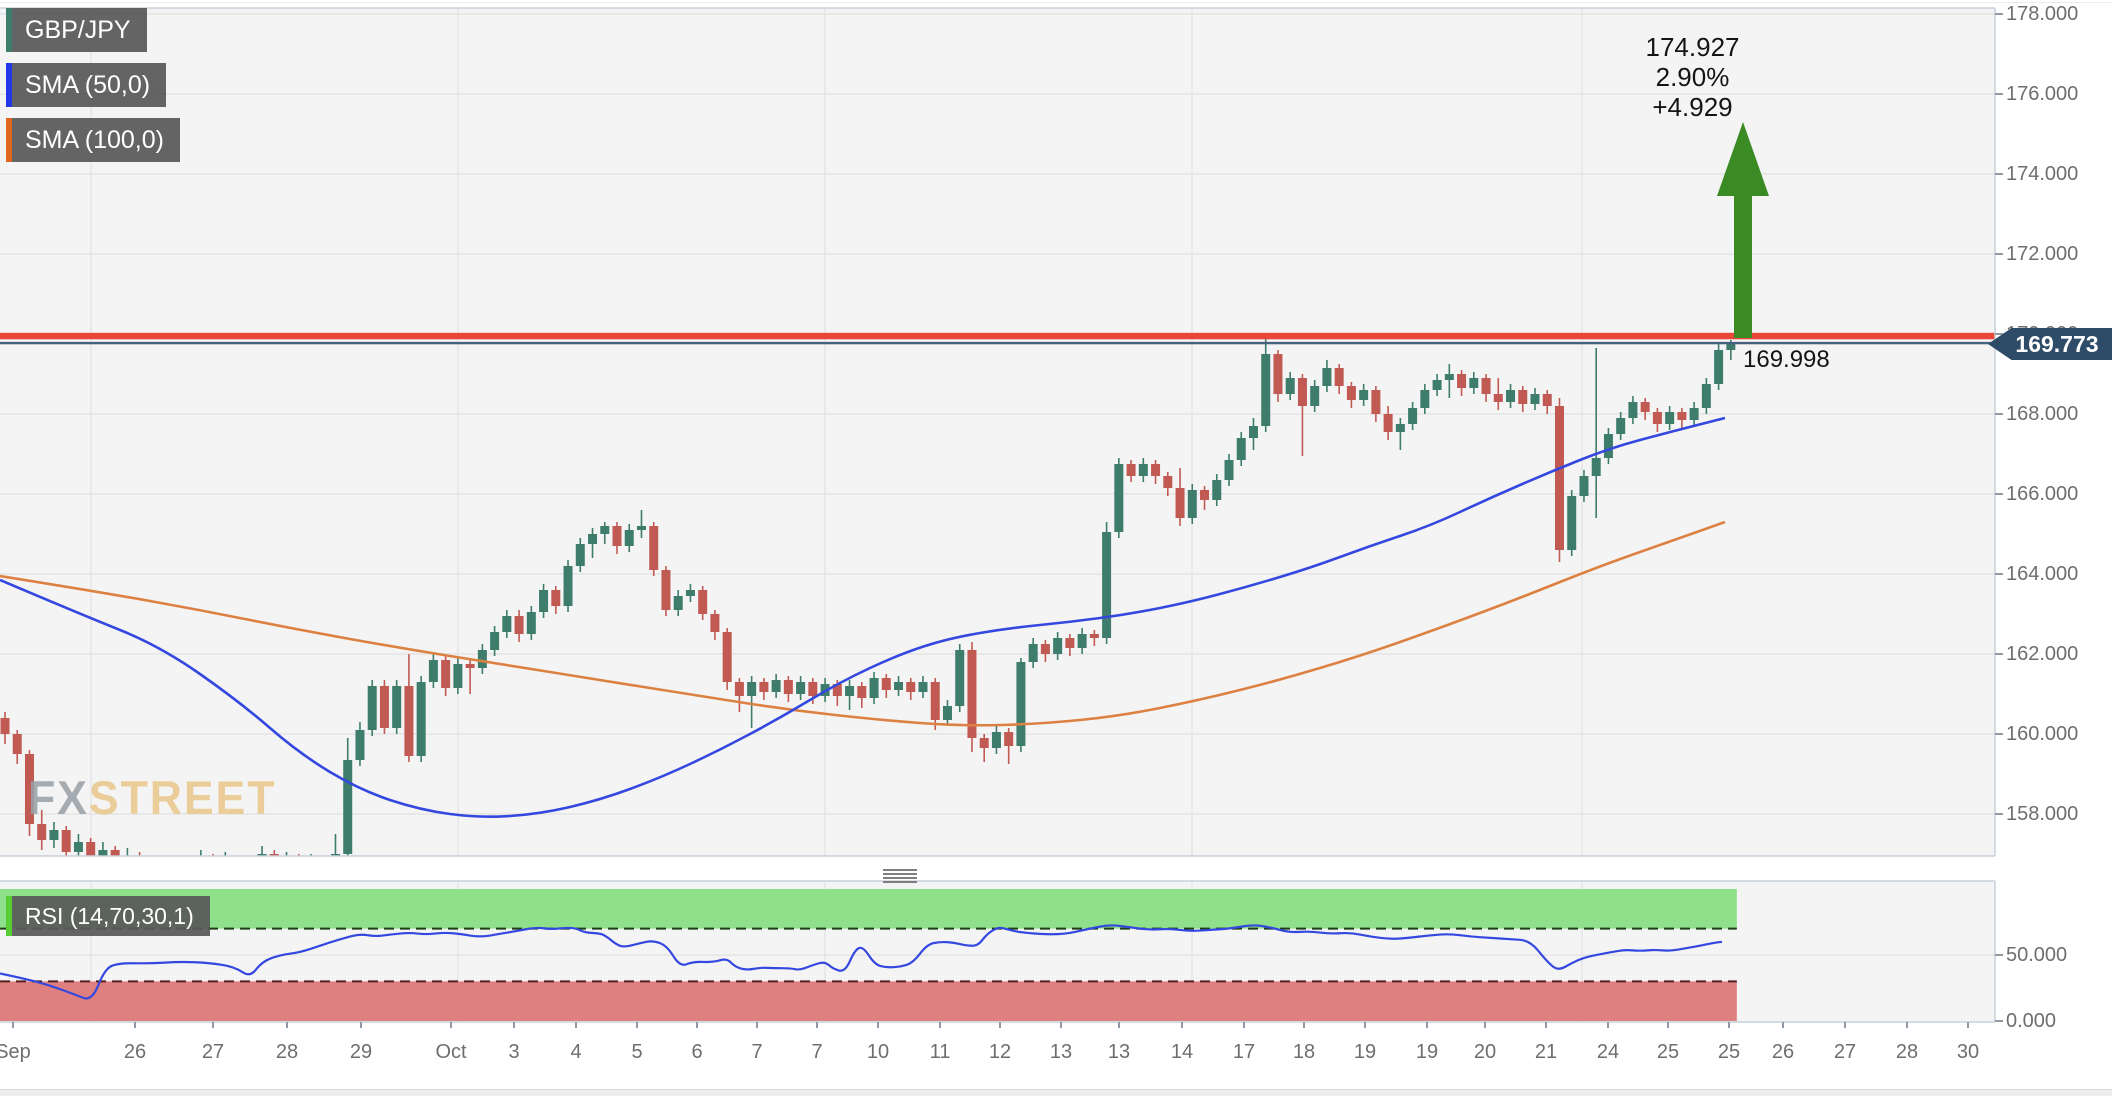 This screenshot has height=1096, width=2112. What do you see at coordinates (2042, 414) in the screenshot?
I see `price-axis-label: 168.000` at bounding box center [2042, 414].